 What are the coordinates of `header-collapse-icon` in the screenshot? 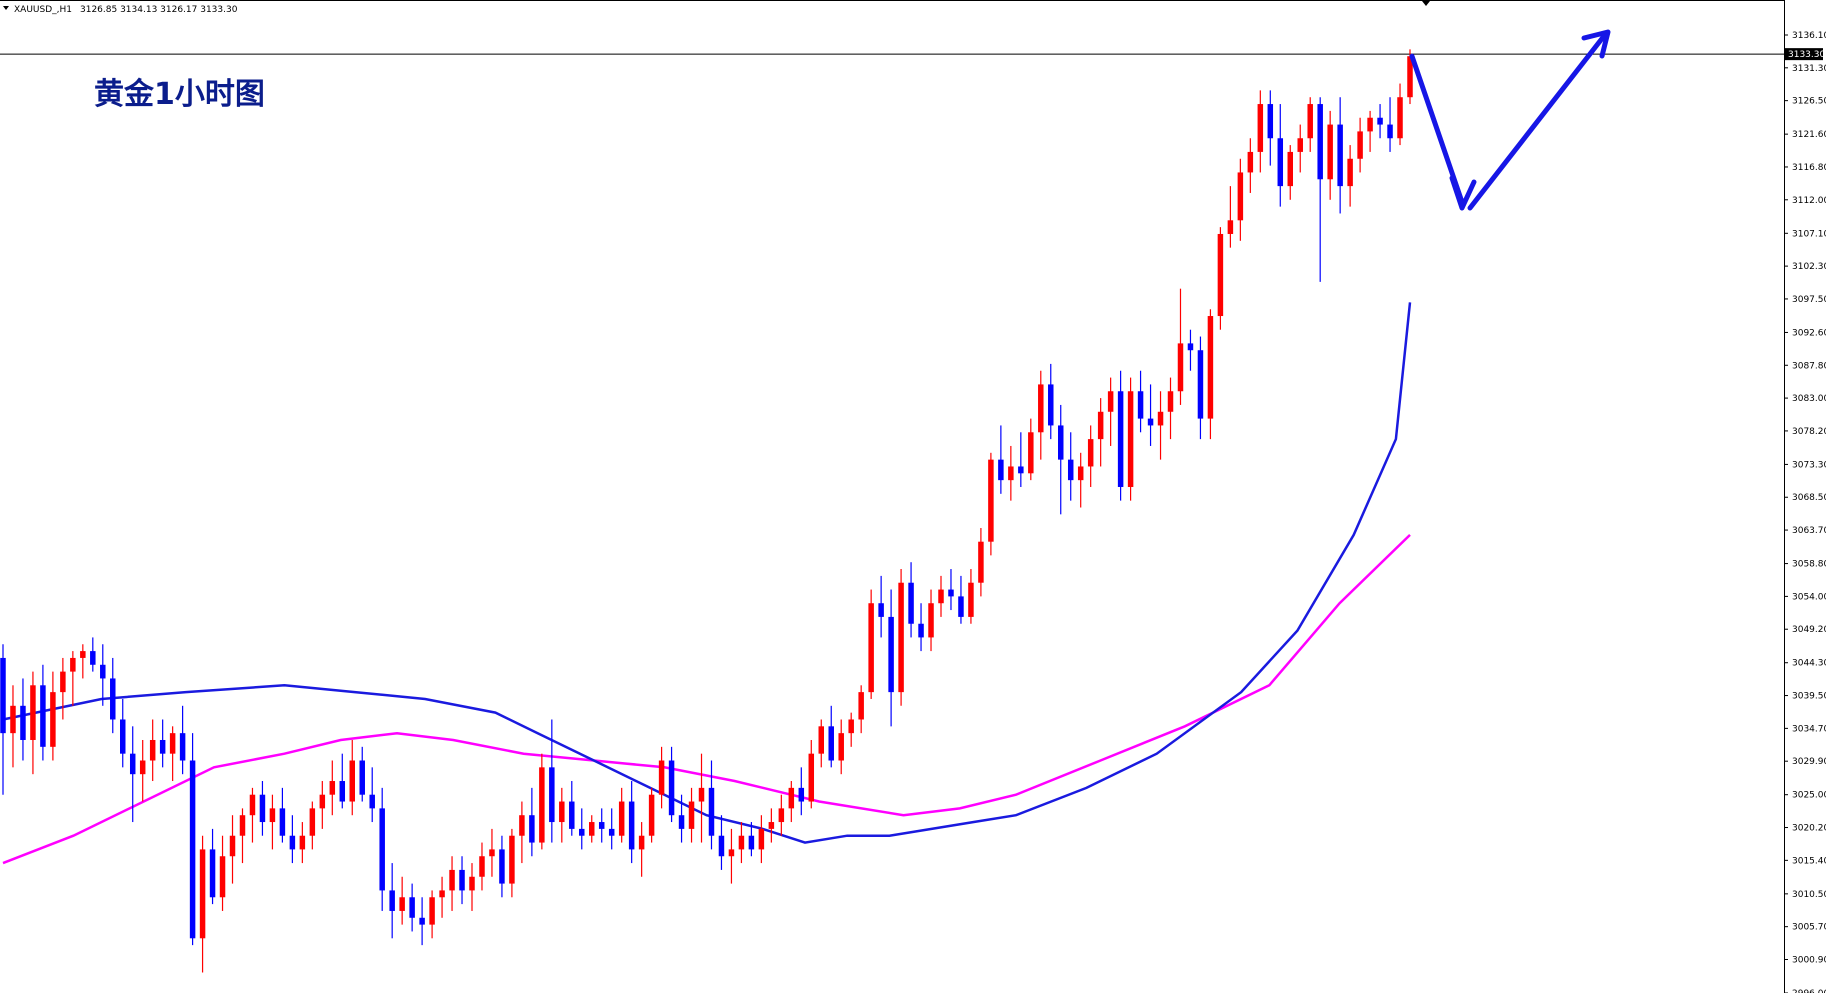 It's located at (6, 8).